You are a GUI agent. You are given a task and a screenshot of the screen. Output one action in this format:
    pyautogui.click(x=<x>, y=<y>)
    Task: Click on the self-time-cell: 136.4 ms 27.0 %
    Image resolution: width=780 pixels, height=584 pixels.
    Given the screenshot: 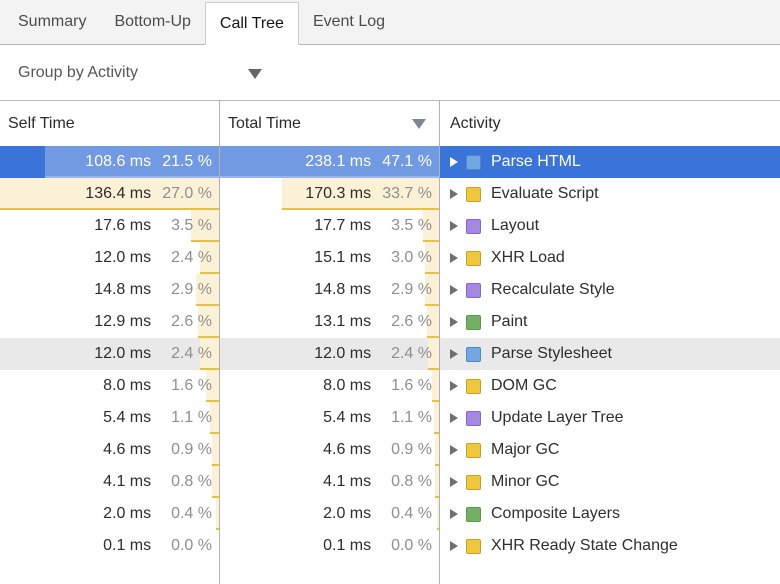 What is the action you would take?
    pyautogui.click(x=110, y=194)
    